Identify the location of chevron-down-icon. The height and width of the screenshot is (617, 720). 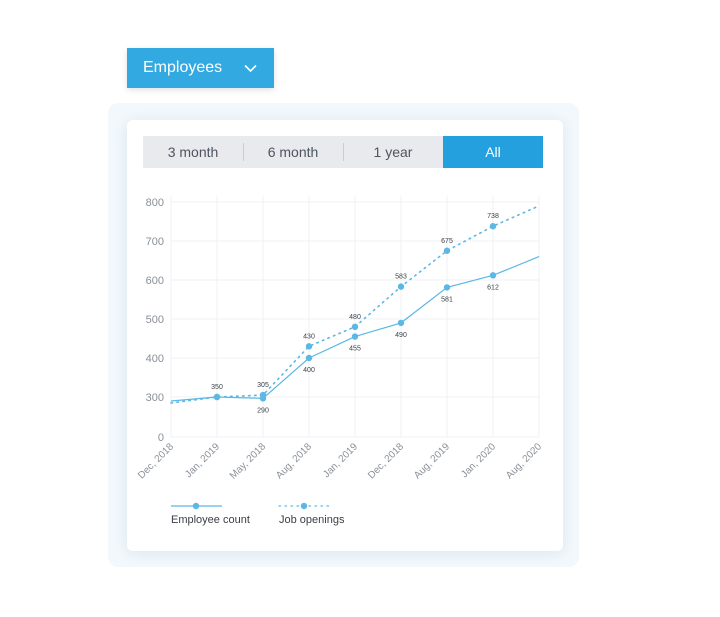
(250, 68).